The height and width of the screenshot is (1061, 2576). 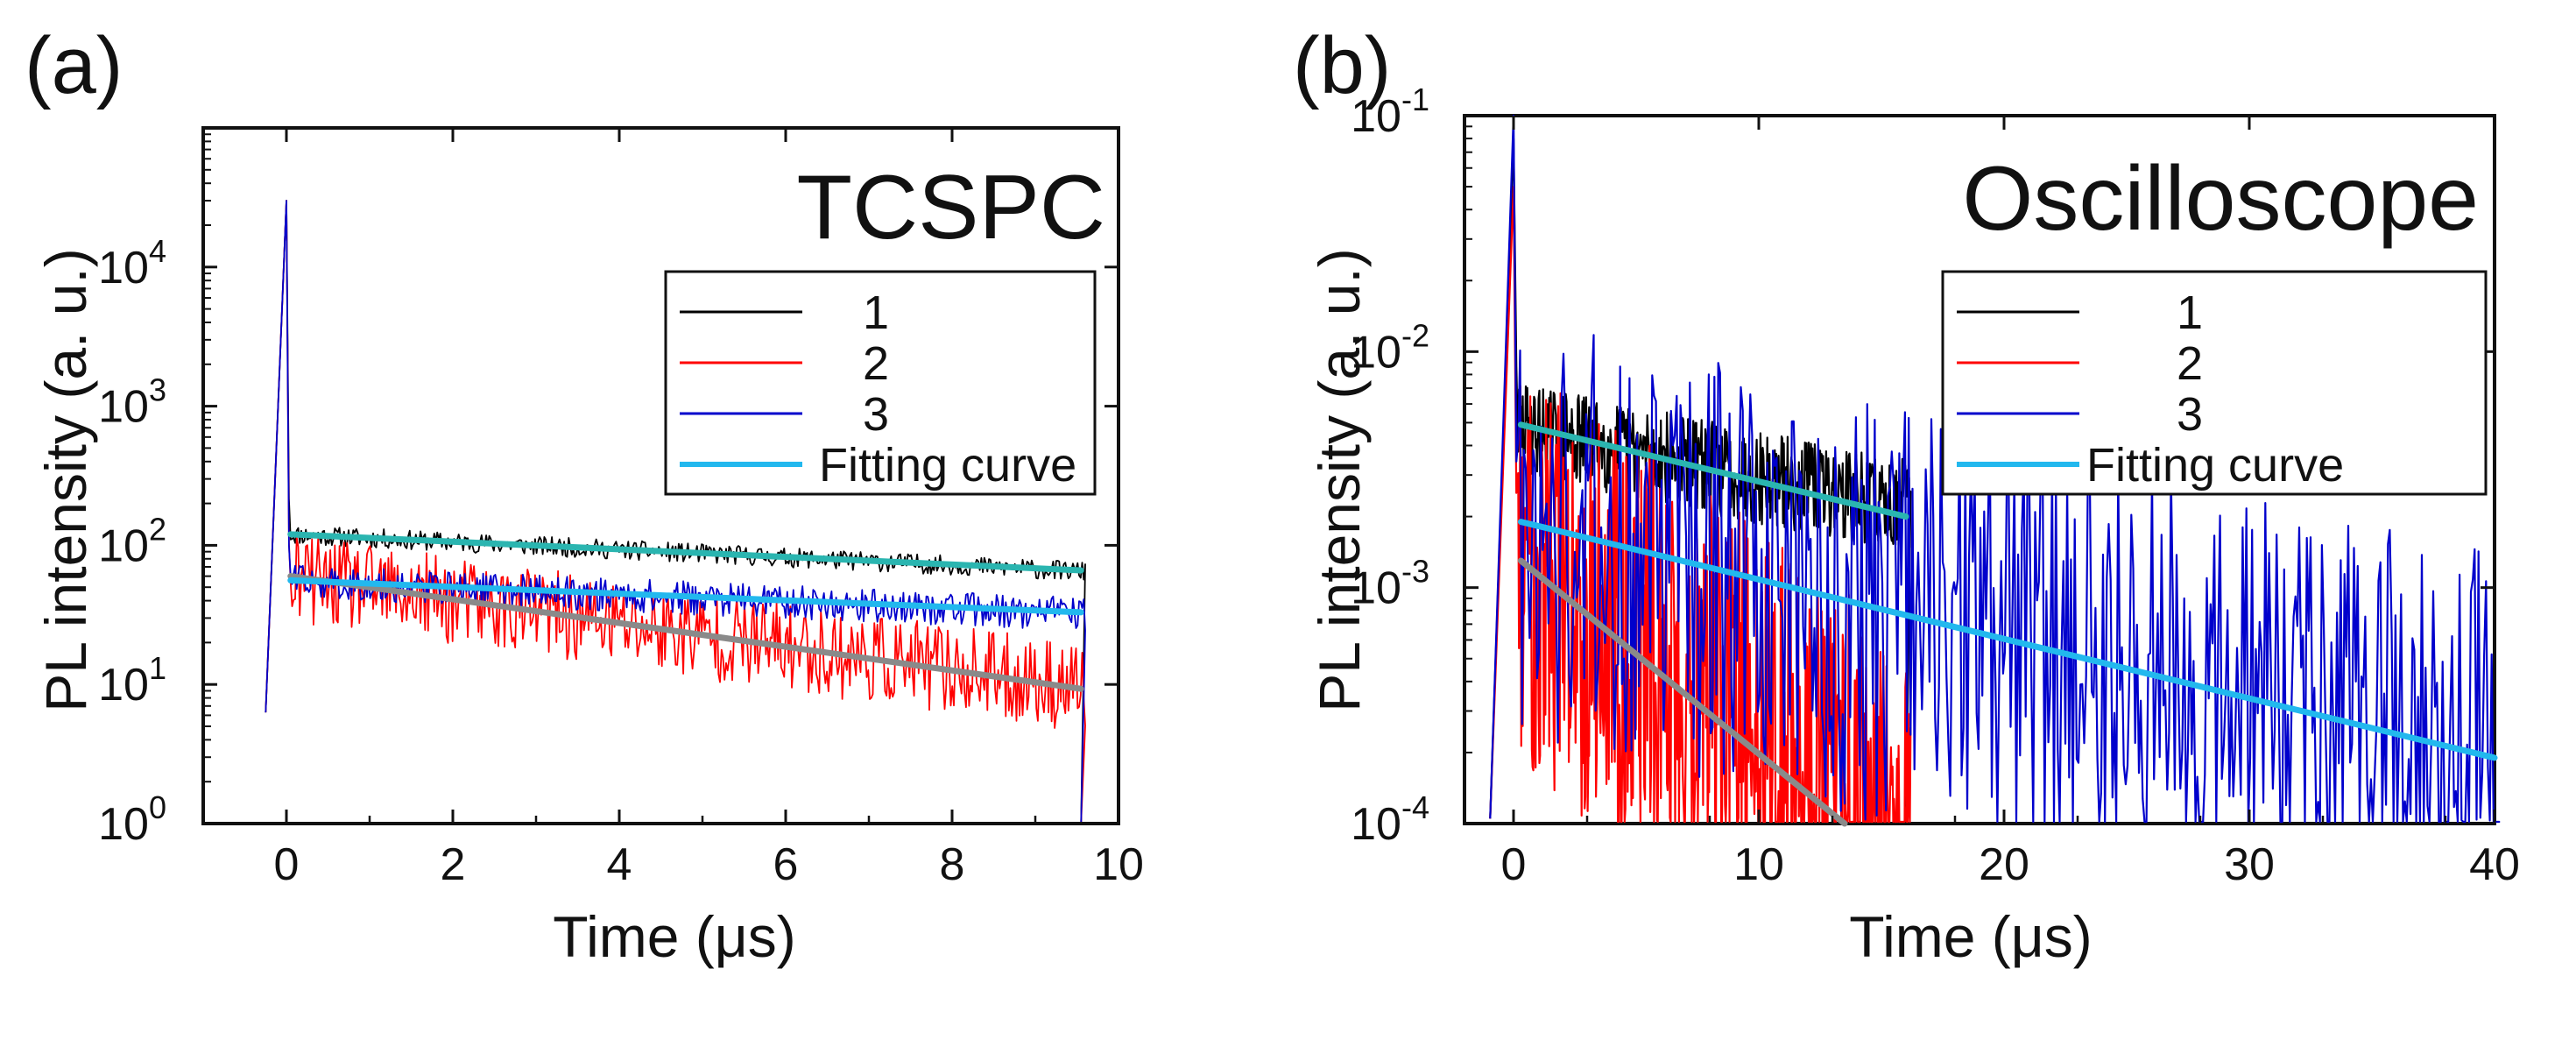 I want to click on panel-a-xlabel: Time (μs), so click(x=674, y=937).